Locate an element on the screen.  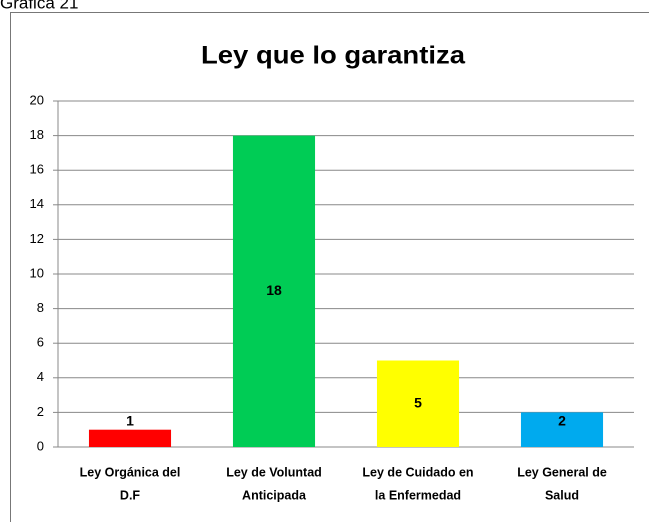
chart-title: Ley que lo garantiza is located at coordinates (333, 56).